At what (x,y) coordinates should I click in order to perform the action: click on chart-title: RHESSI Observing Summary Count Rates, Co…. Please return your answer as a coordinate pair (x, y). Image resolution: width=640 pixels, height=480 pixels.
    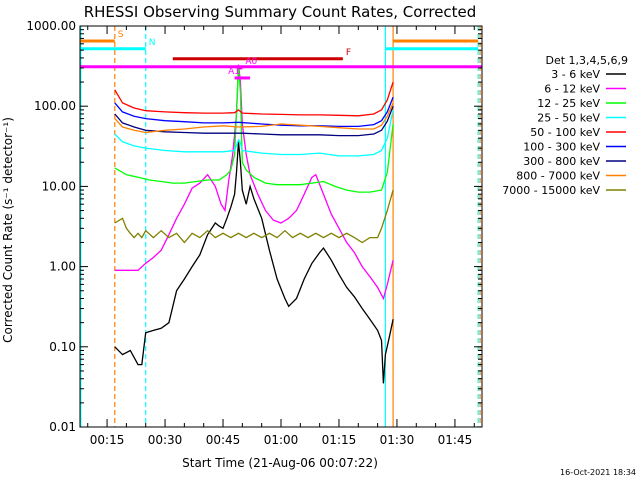
    Looking at the image, I should click on (280, 12).